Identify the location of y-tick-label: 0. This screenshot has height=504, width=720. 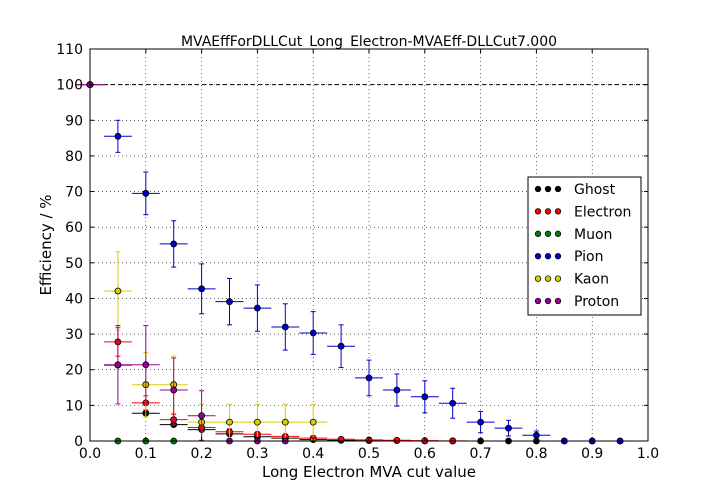
(78, 442).